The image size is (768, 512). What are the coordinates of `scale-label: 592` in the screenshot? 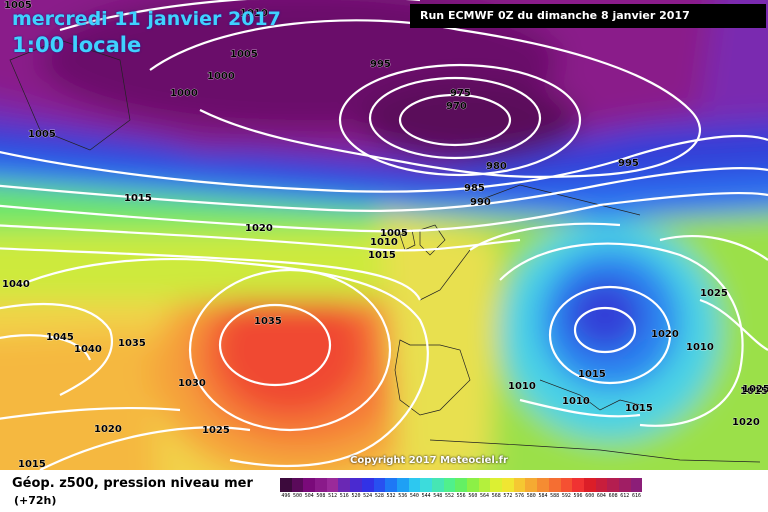 It's located at (566, 496).